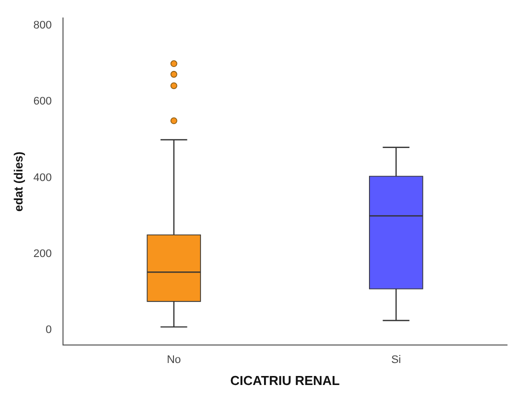 This screenshot has height=401, width=520. I want to click on y-tick-label: 0, so click(49, 330).